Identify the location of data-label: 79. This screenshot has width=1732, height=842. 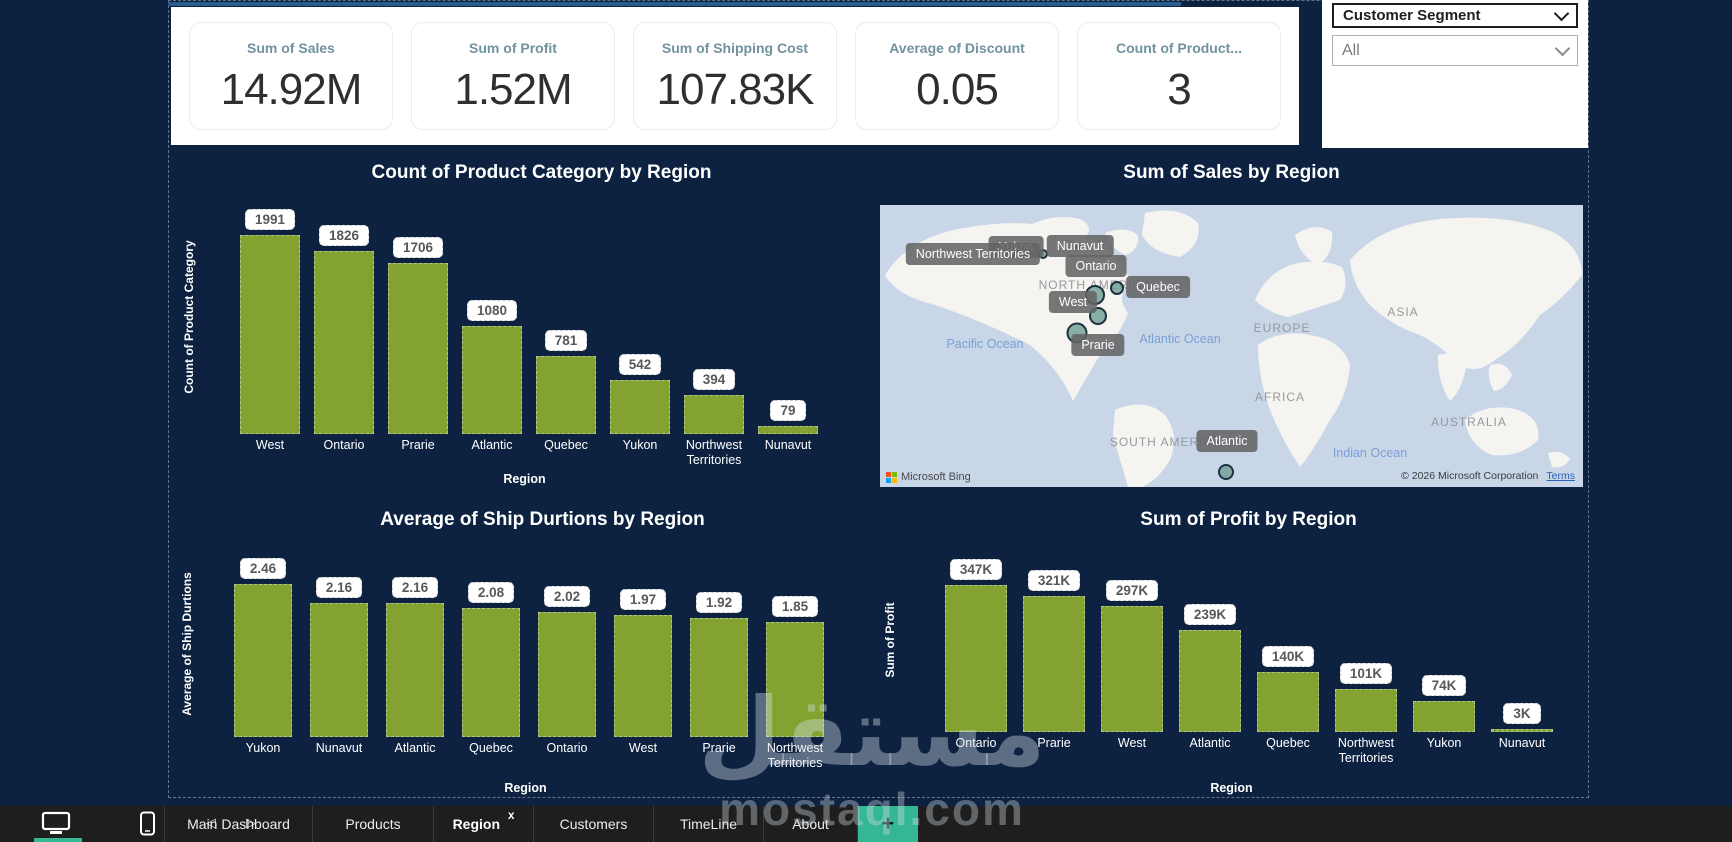
(788, 410).